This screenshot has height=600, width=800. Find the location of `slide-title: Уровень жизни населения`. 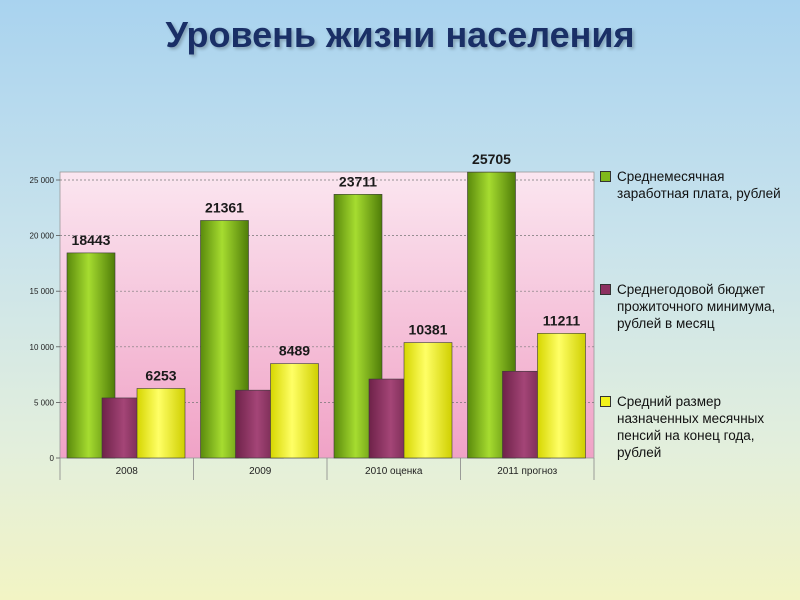

slide-title: Уровень жизни населения is located at coordinates (400, 34).